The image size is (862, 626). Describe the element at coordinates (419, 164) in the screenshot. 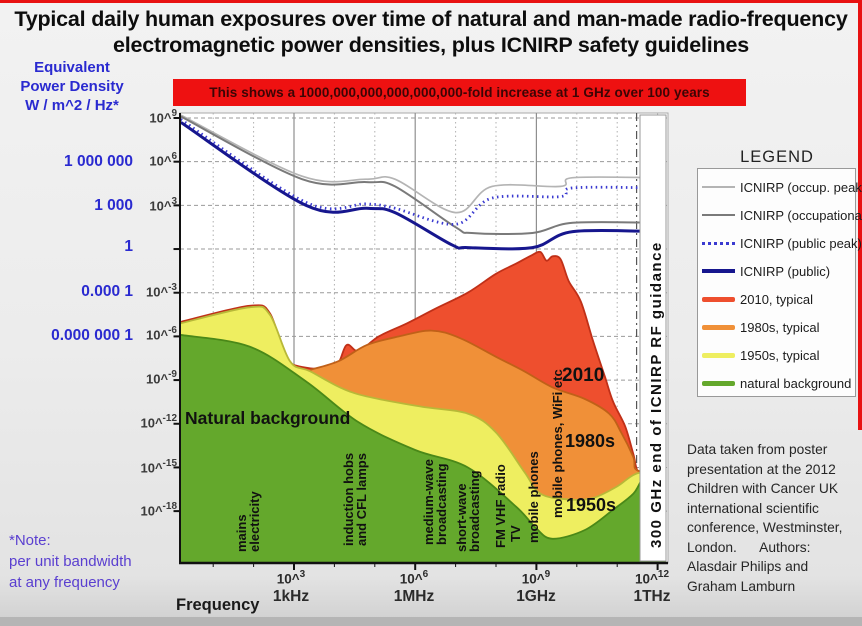

I see `line-ICNIRP (occup. peak)` at that location.